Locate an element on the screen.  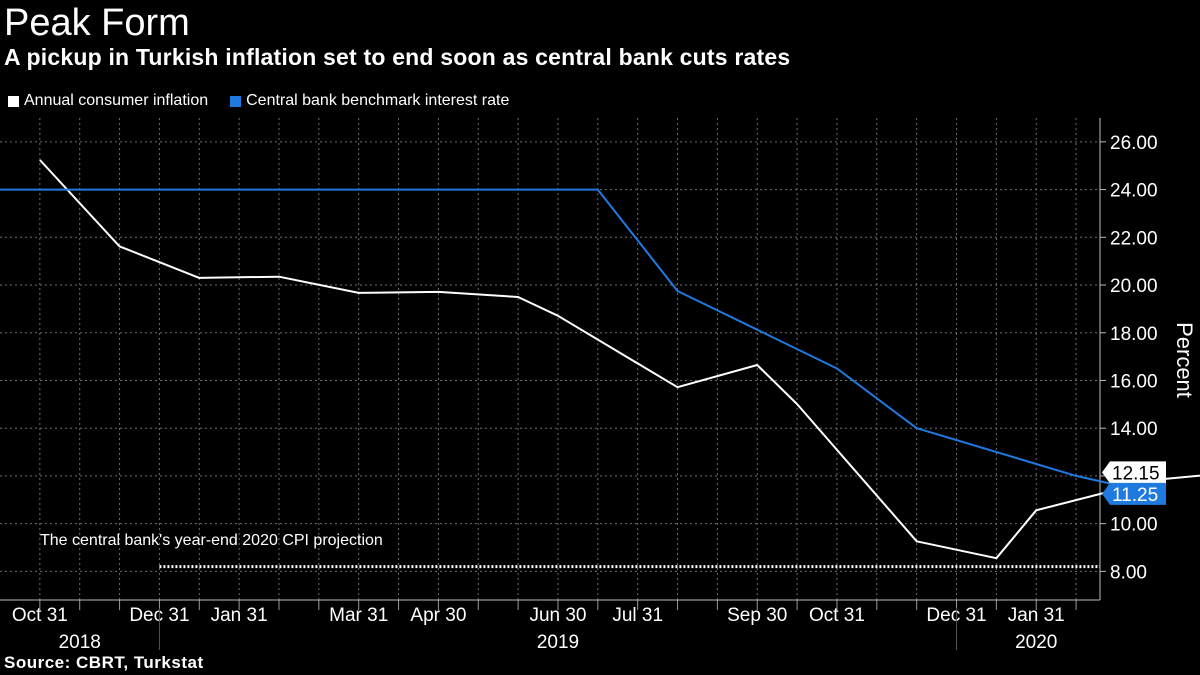
source-note: Source: CBRT, Turkstat is located at coordinates (104, 662).